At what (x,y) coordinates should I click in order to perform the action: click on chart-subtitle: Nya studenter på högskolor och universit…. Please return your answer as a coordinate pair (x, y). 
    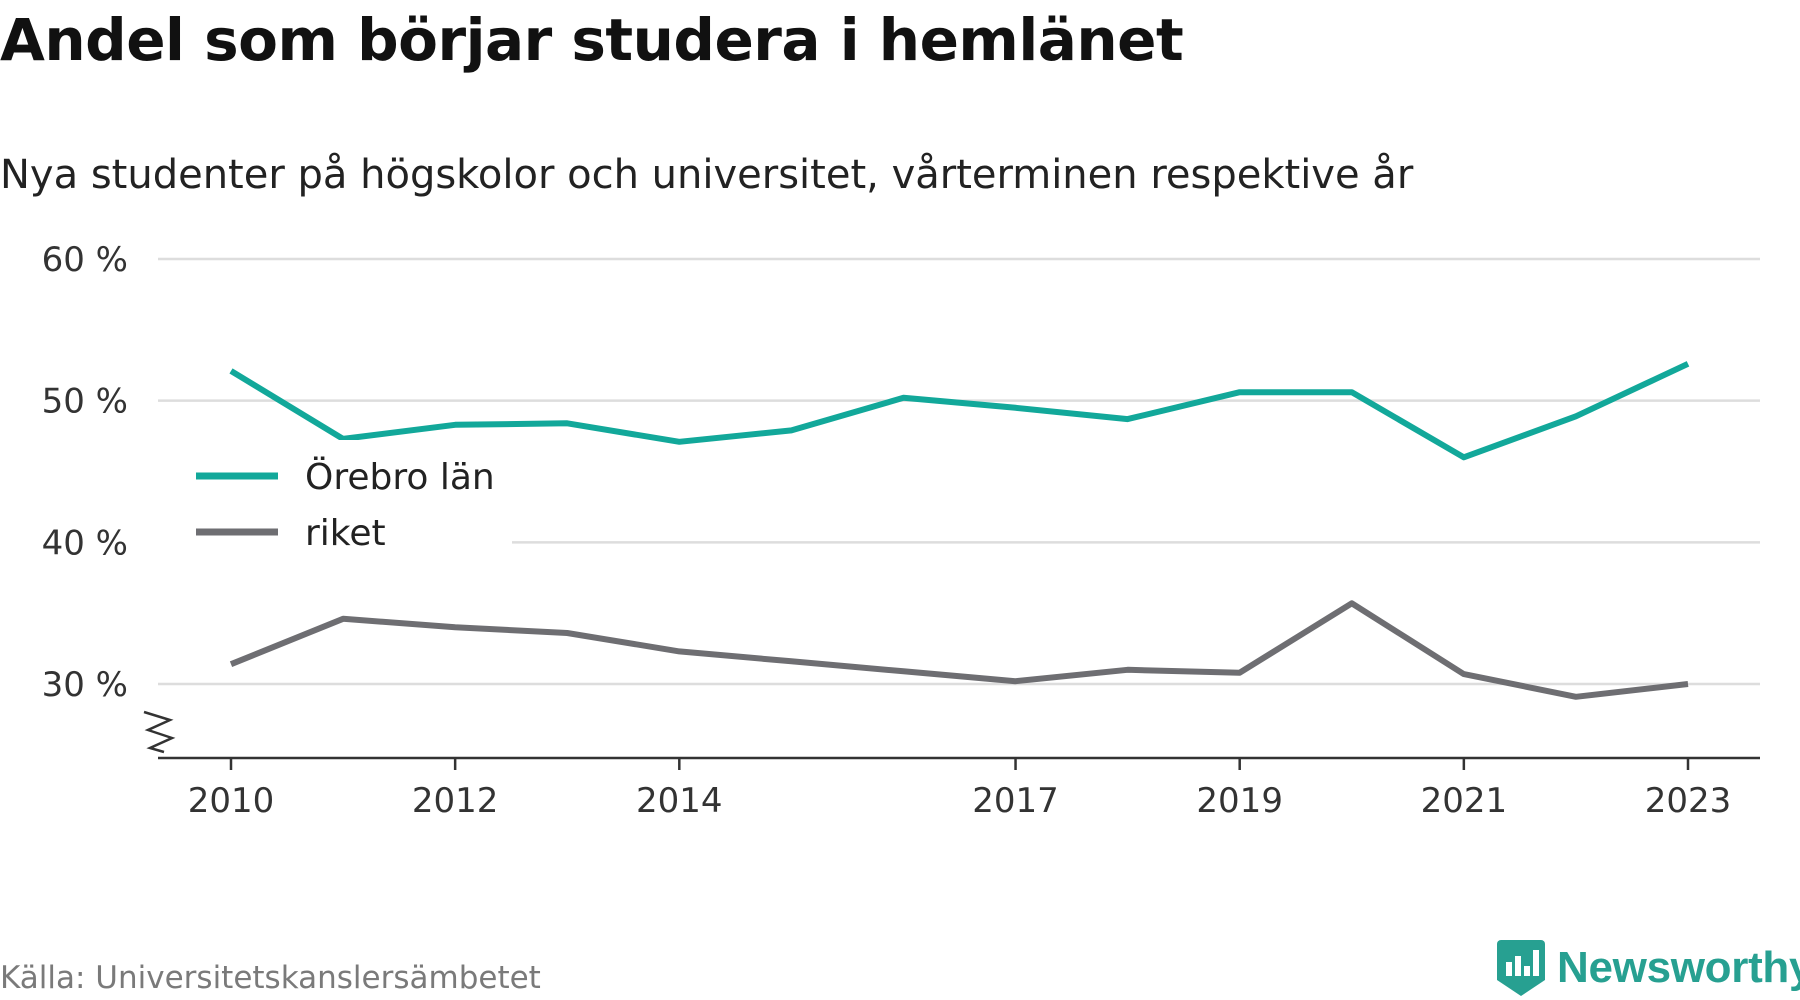
    Looking at the image, I should click on (707, 175).